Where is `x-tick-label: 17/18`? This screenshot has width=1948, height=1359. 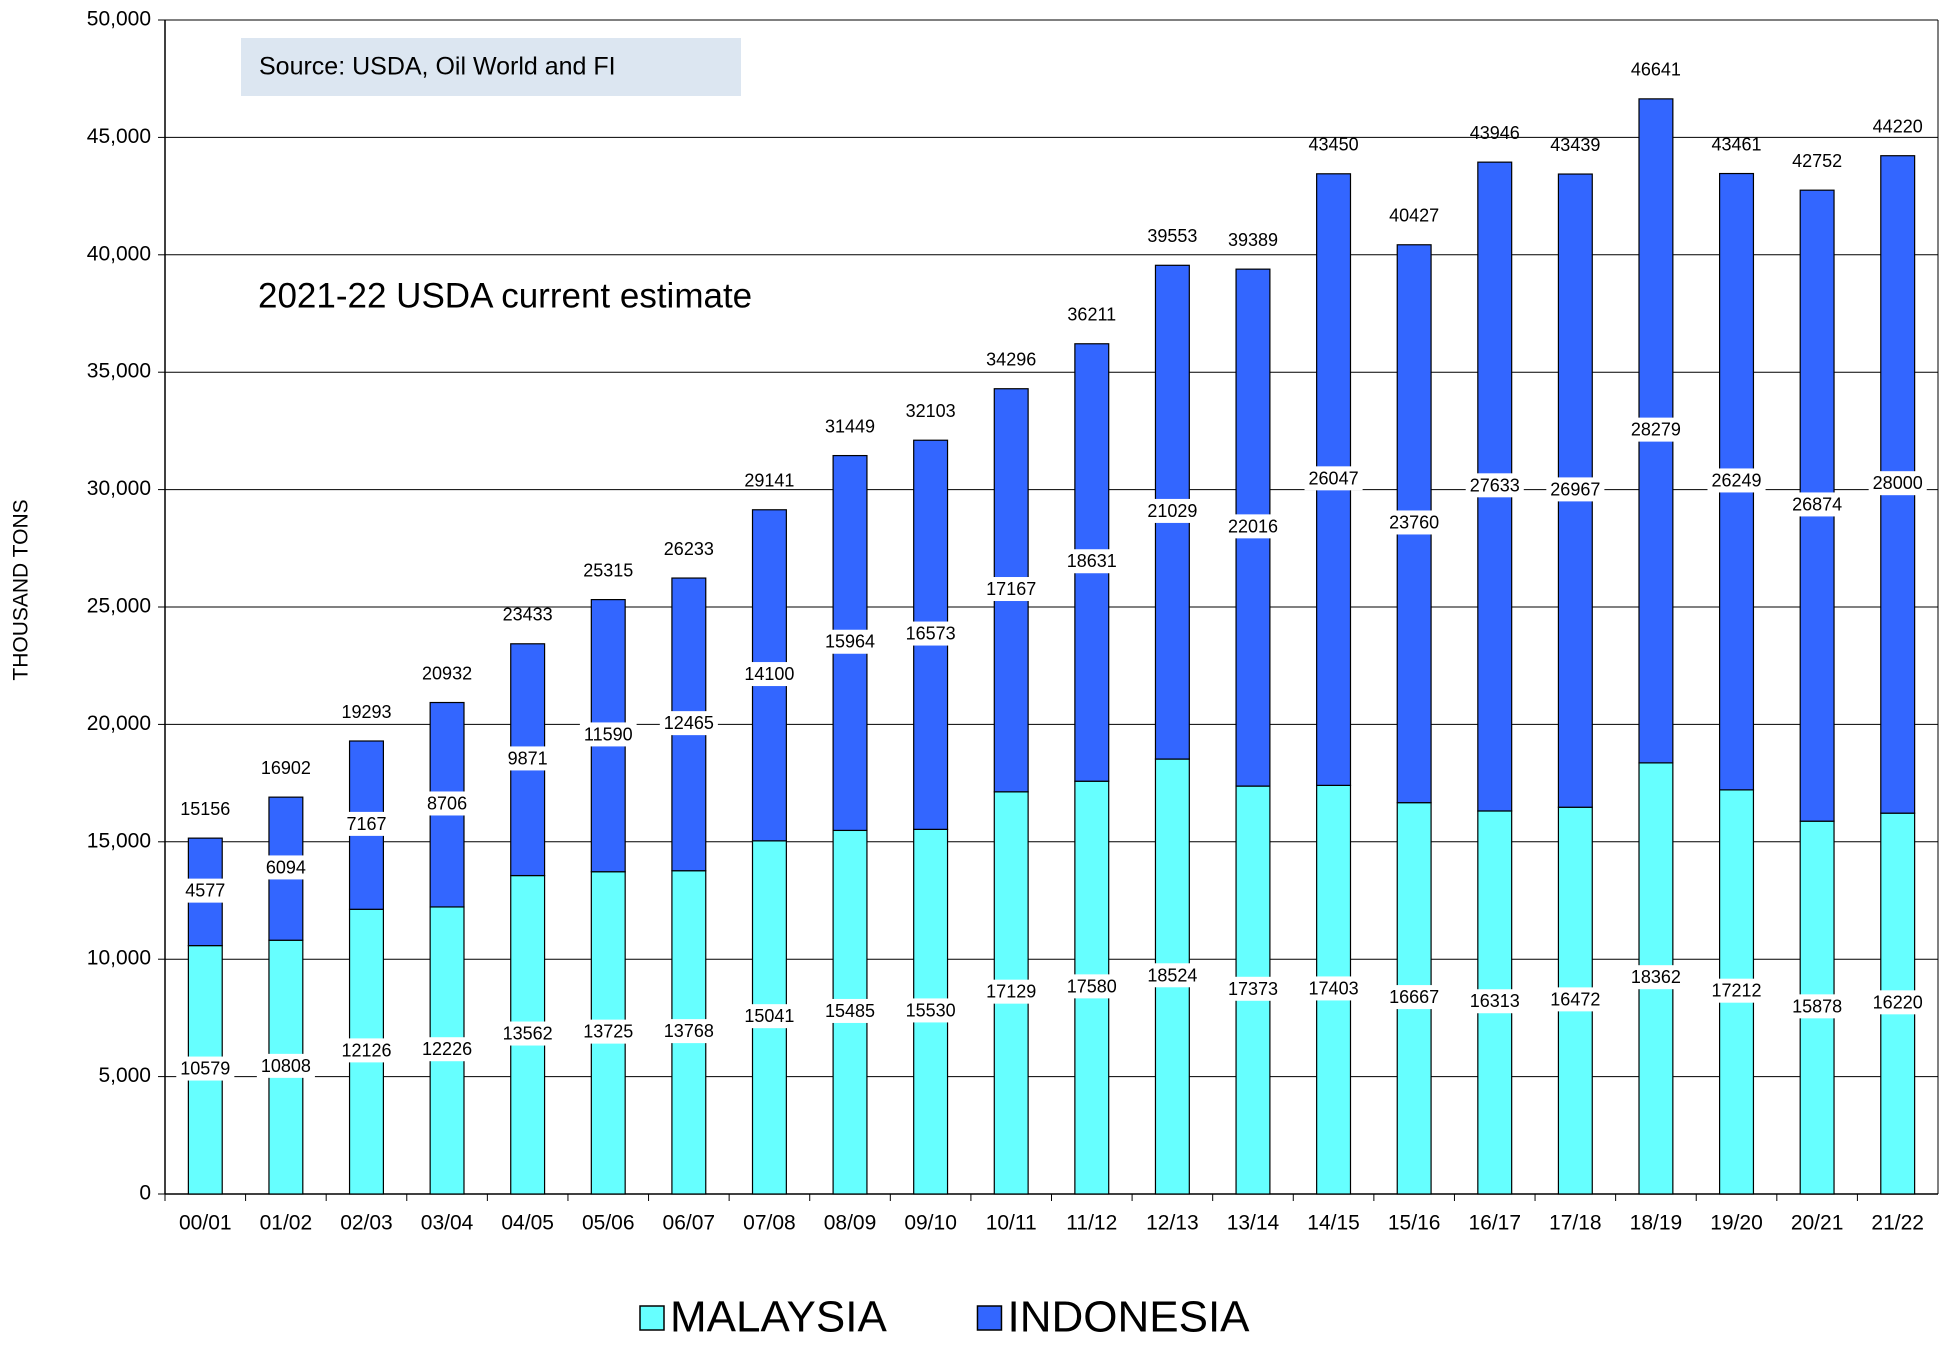
x-tick-label: 17/18 is located at coordinates (1575, 1223).